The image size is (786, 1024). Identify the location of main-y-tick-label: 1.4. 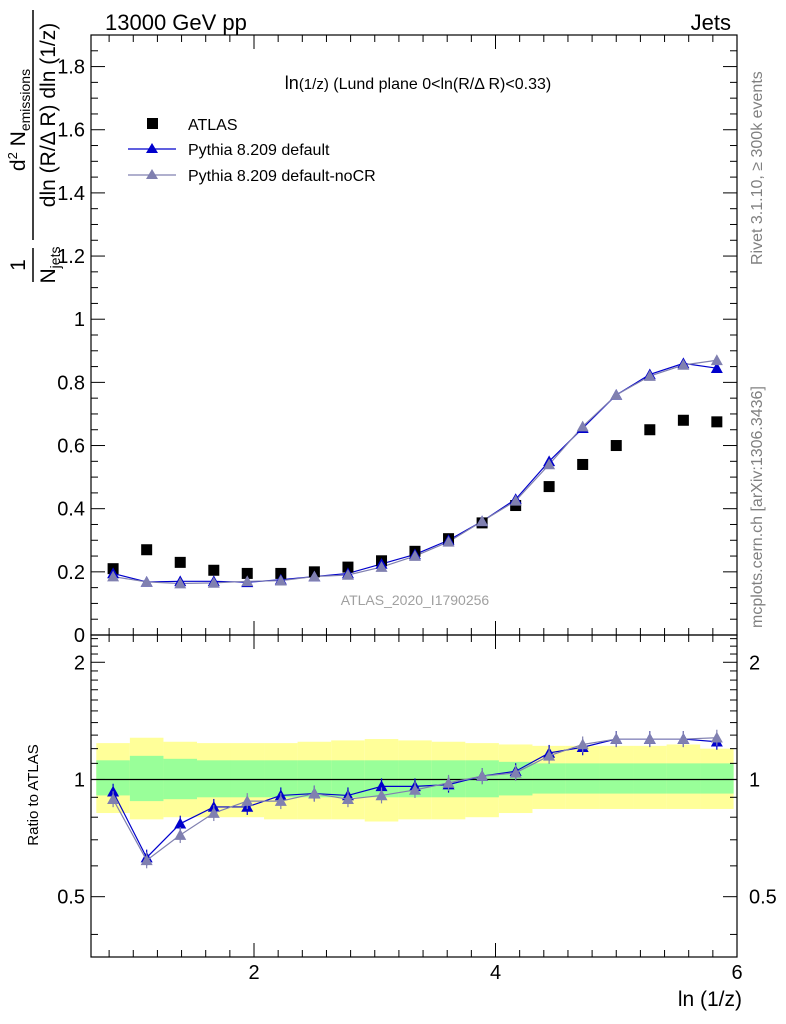
(71, 194).